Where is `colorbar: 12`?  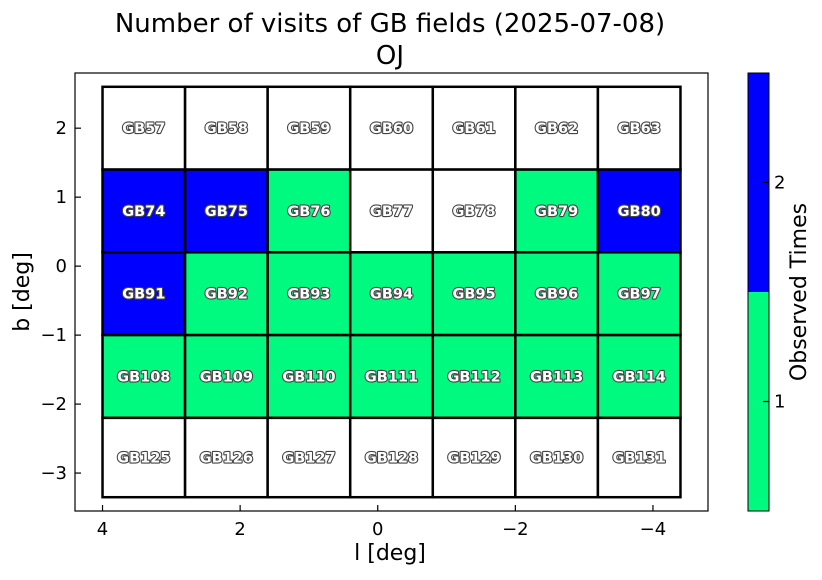 colorbar: 12 is located at coordinates (766, 292).